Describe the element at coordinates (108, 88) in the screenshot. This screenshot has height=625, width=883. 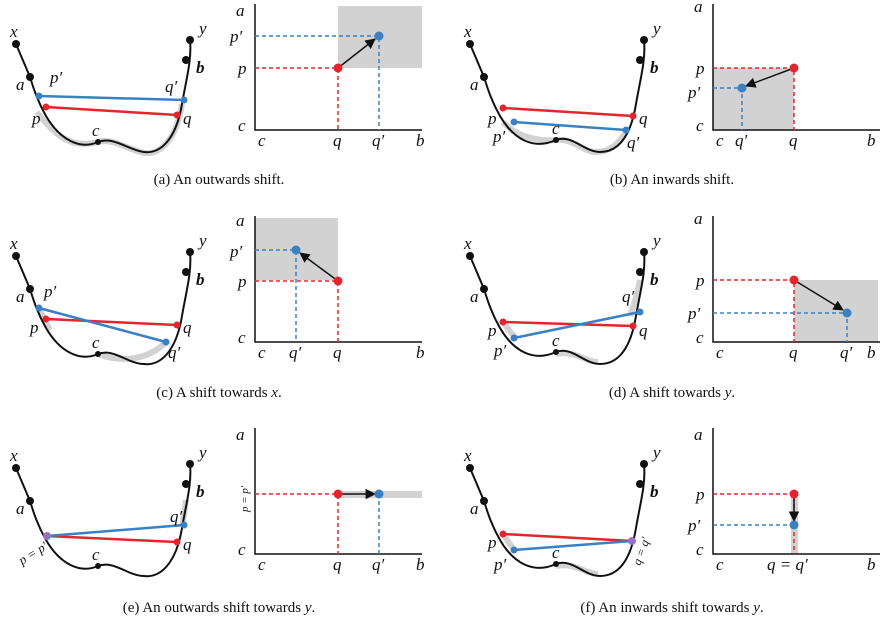
I see `curve-diagram-a: x y a b c p′ q′ p q` at that location.